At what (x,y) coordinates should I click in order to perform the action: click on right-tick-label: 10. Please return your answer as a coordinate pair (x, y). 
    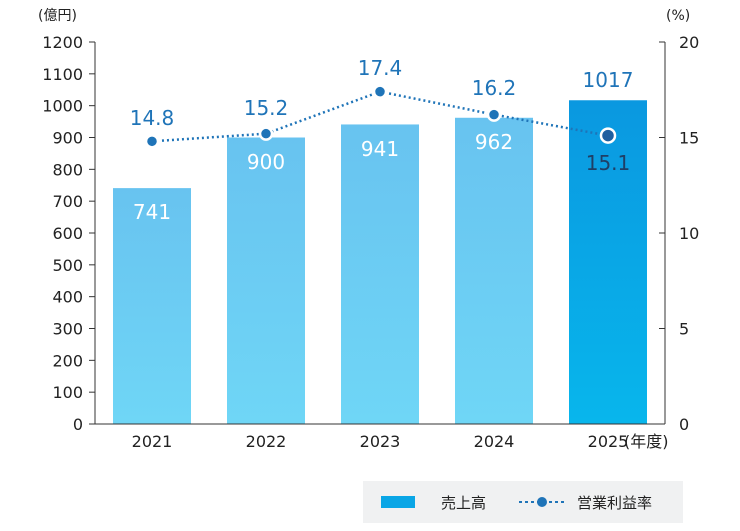
    Looking at the image, I should click on (689, 233).